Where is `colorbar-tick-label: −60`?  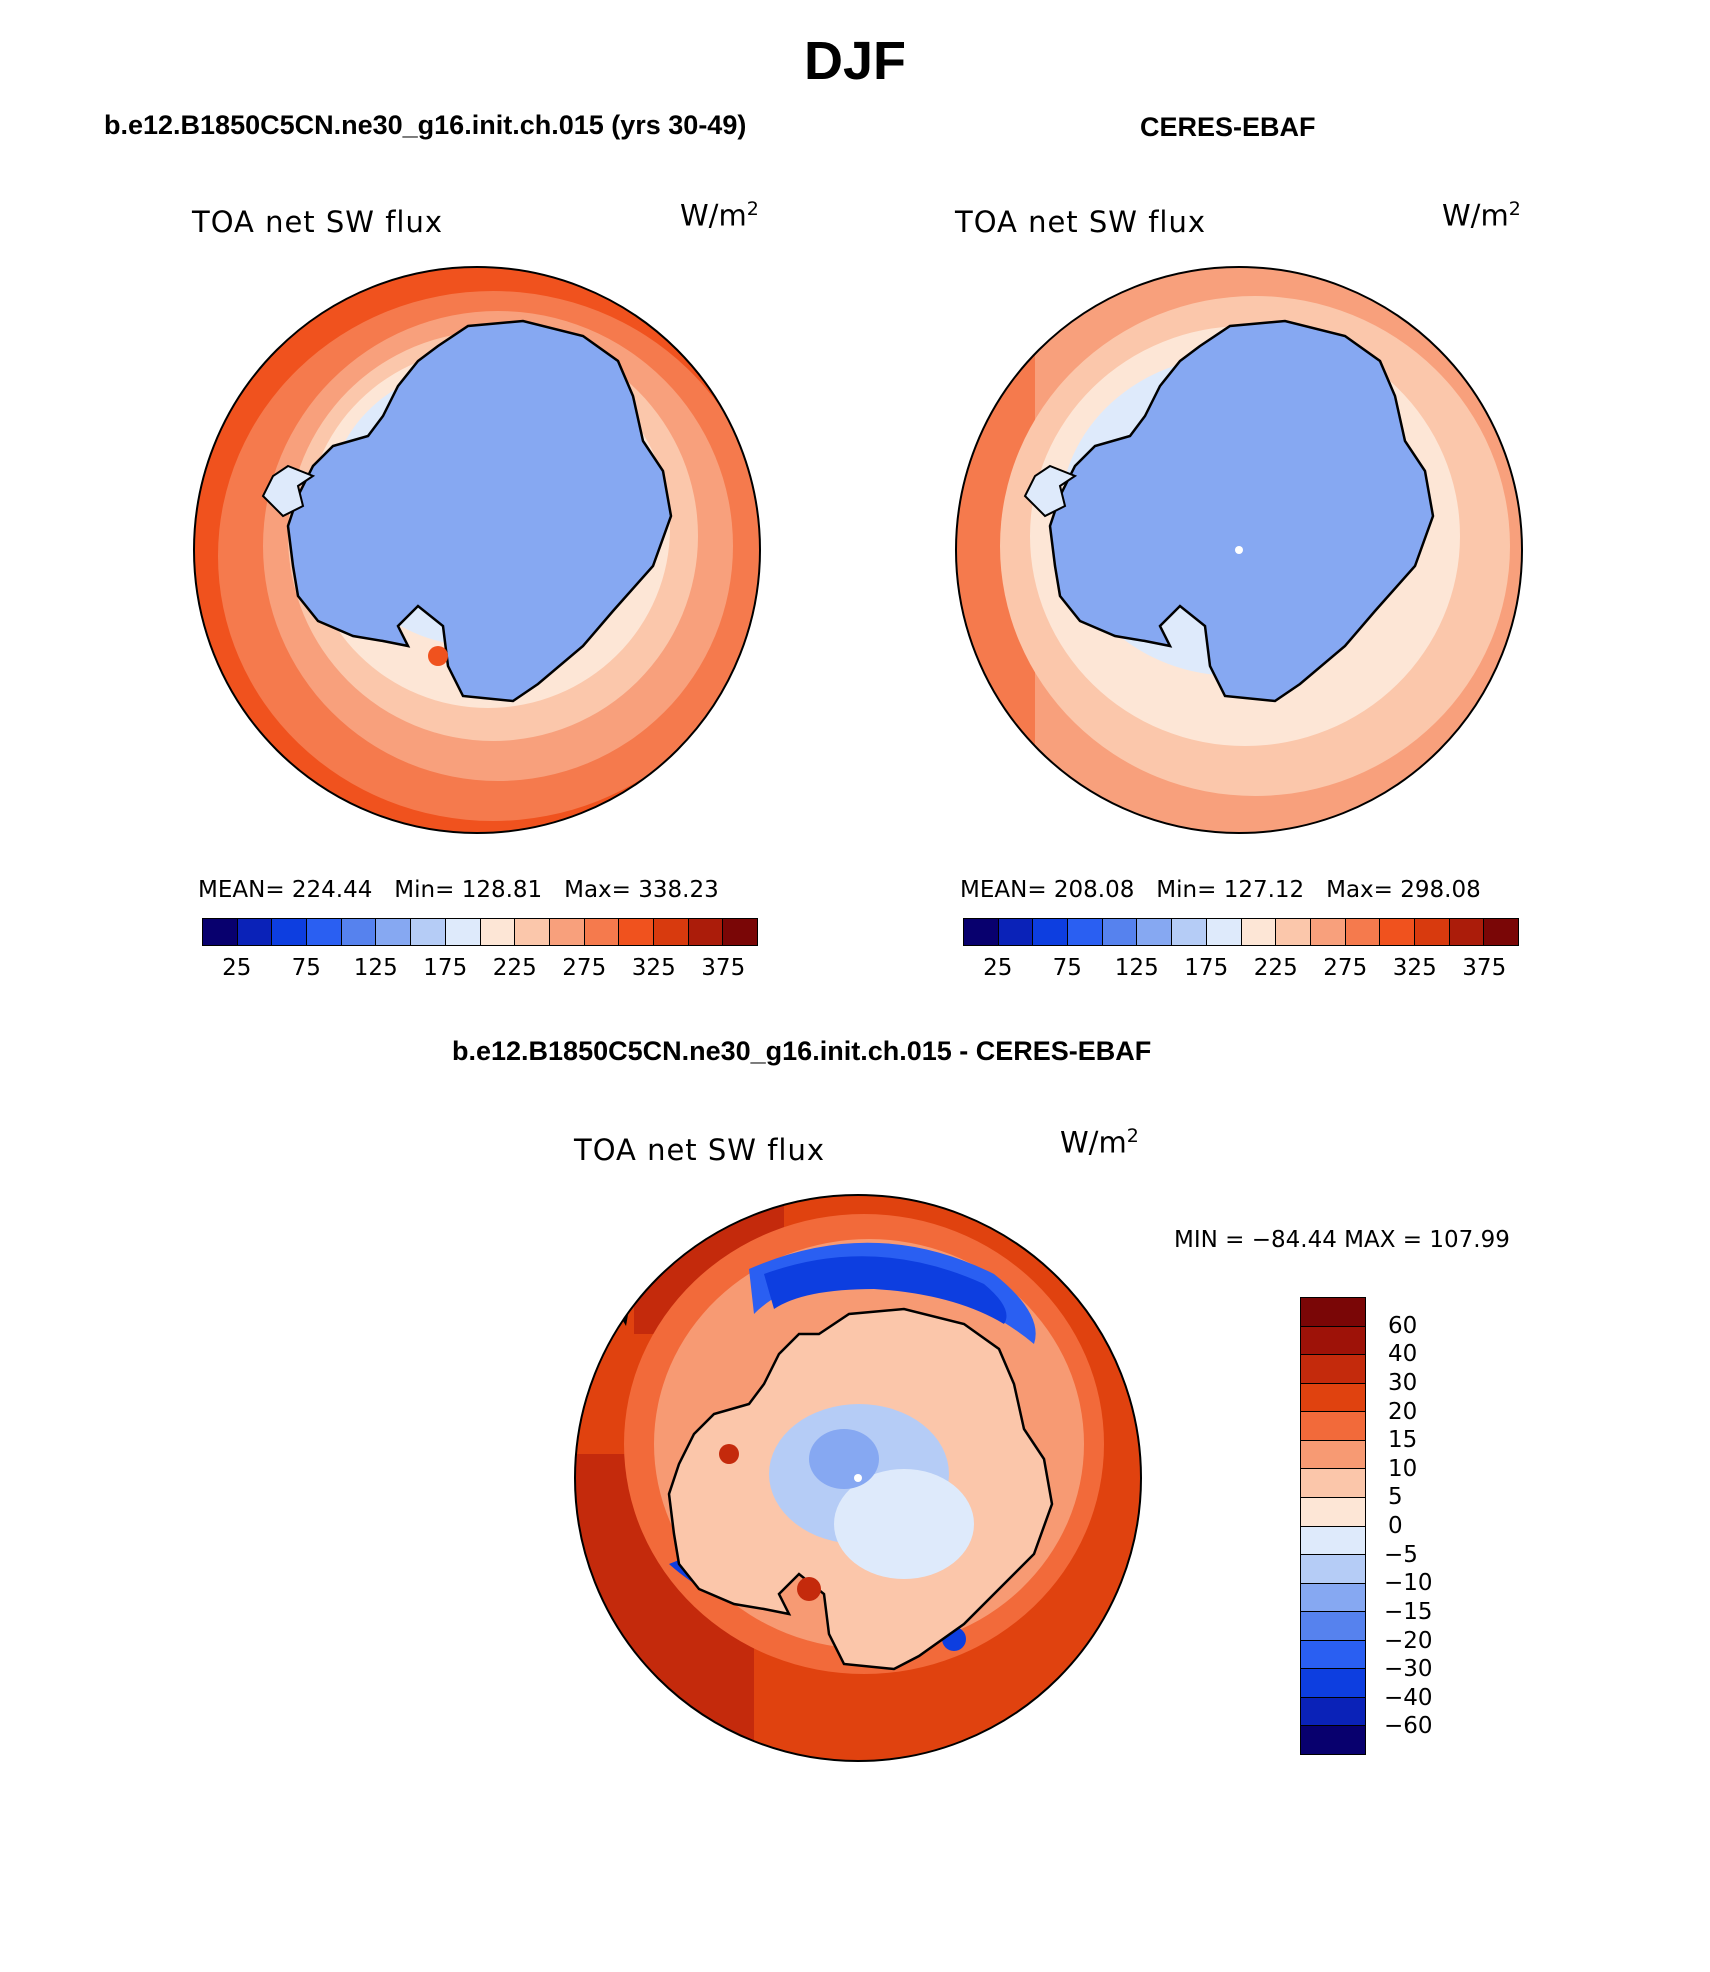
colorbar-tick-label: −60 is located at coordinates (1408, 1726).